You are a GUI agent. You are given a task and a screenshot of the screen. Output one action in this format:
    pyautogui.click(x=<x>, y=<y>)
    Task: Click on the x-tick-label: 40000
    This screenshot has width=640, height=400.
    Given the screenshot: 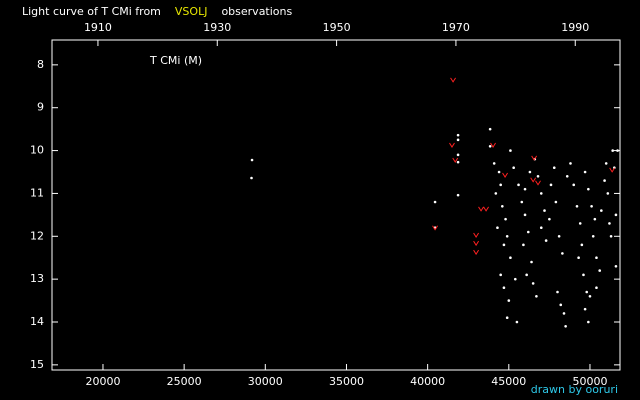 What is the action you would take?
    pyautogui.click(x=427, y=381)
    